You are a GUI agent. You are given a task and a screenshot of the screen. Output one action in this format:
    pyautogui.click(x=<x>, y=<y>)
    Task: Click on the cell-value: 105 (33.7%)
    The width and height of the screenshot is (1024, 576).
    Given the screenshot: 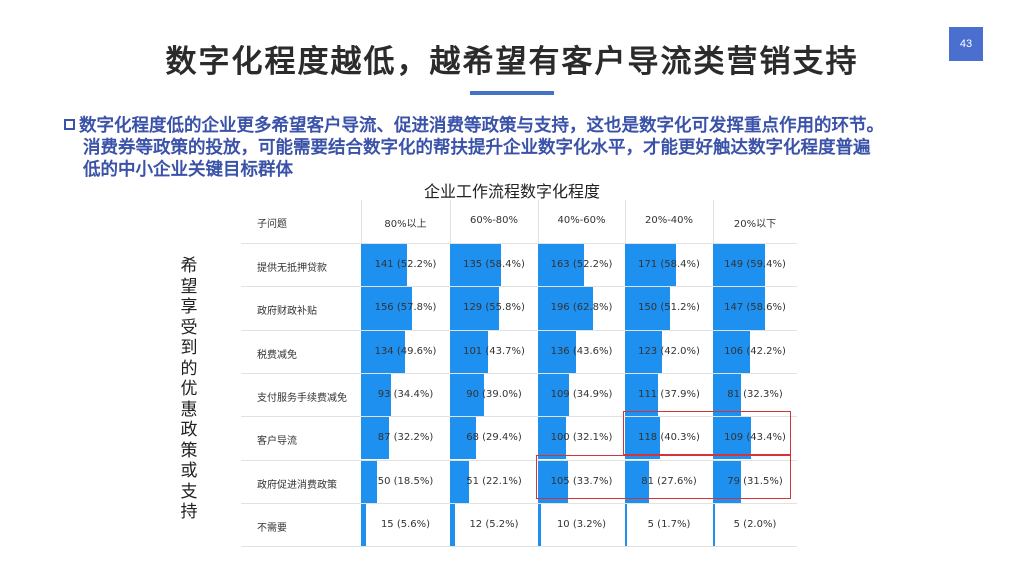 What is the action you would take?
    pyautogui.click(x=581, y=481)
    